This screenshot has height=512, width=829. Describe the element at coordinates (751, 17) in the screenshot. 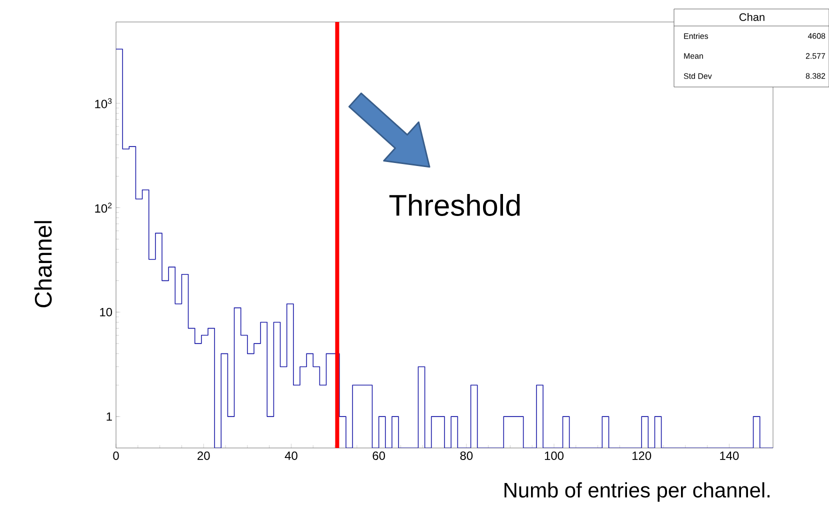

I see `text: Chan` at that location.